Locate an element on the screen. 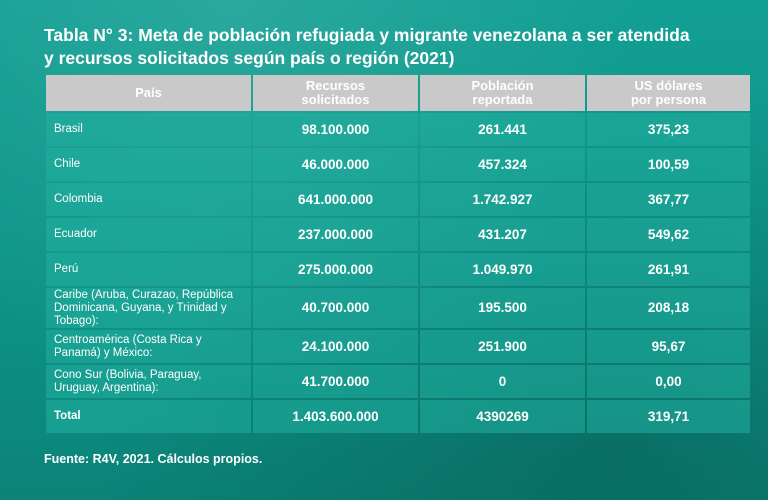 The height and width of the screenshot is (500, 768). header-pais: País is located at coordinates (148, 93).